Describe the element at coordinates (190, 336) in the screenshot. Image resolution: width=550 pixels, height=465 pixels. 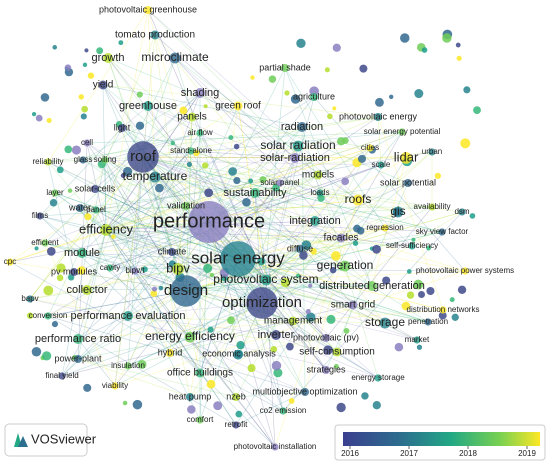
I see `node-label: energy efficiency` at that location.